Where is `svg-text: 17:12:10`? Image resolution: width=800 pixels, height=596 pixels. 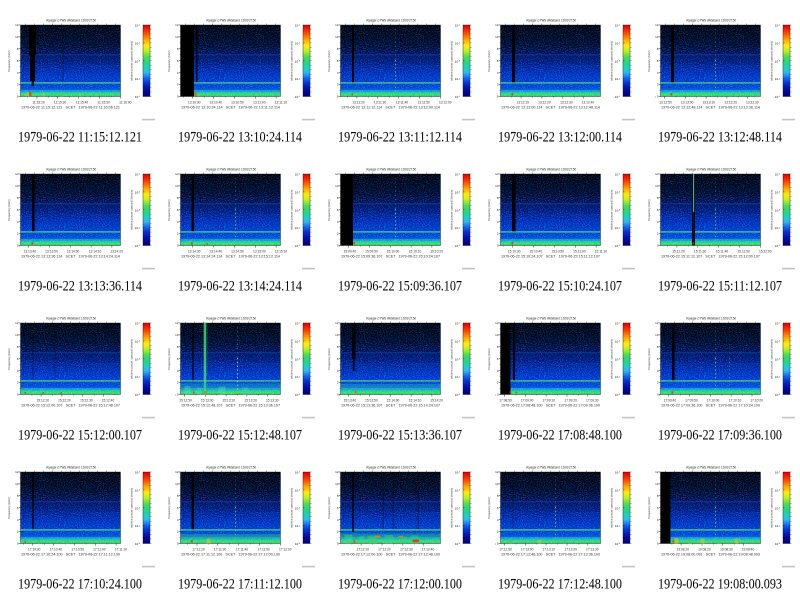 svg-text: 17:12:10 is located at coordinates (363, 550).